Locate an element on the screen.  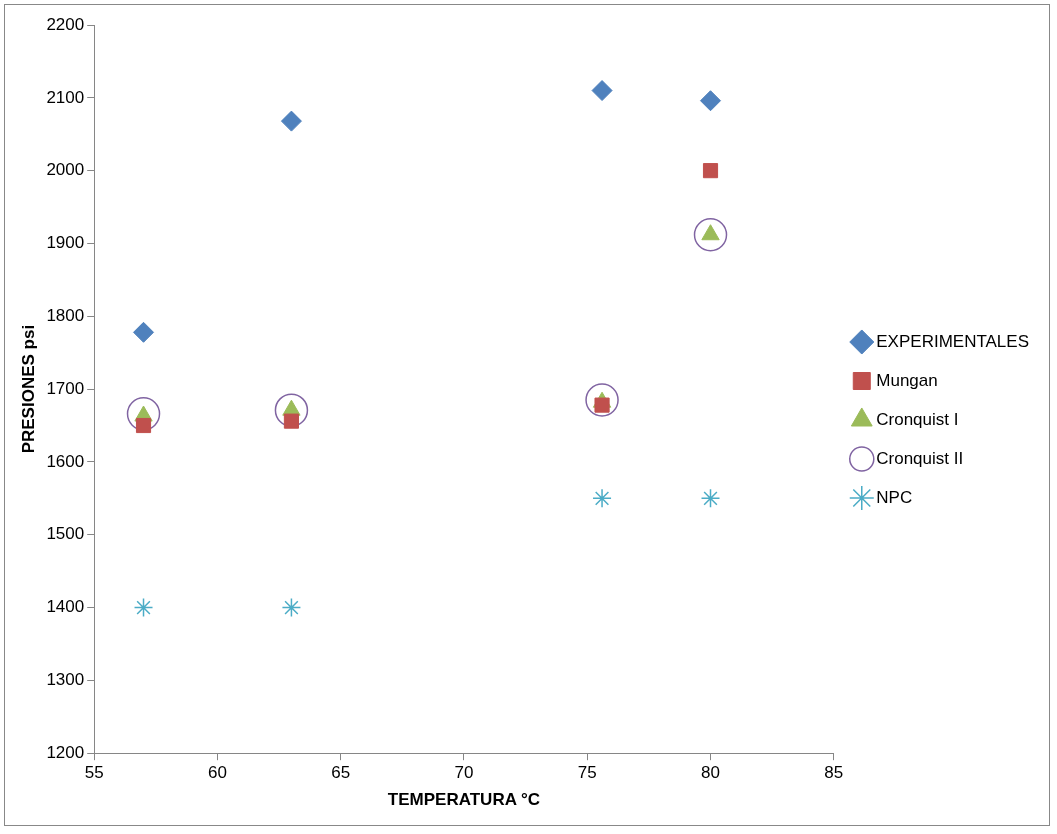
legend-label: Mungan is located at coordinates (907, 380).